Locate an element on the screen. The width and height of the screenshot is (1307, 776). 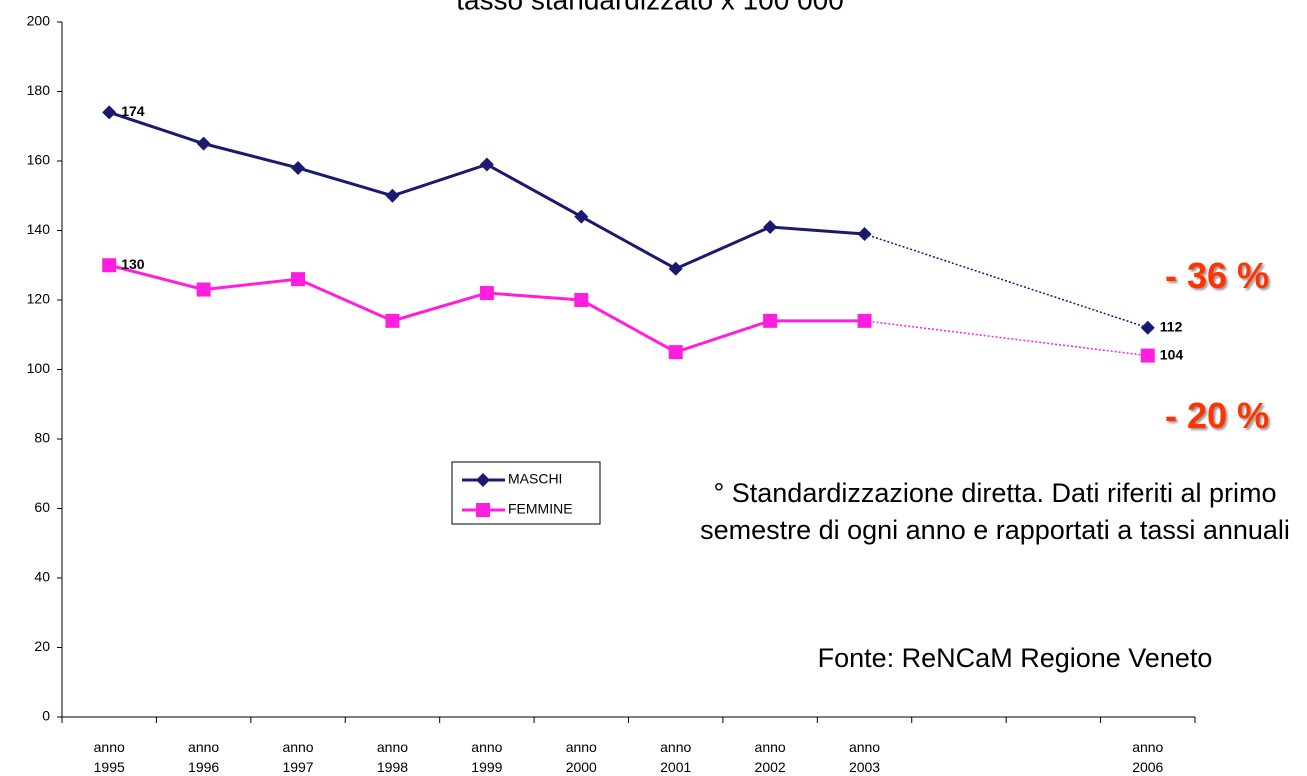
x-tick-label: anno 1995 is located at coordinates (109, 757).